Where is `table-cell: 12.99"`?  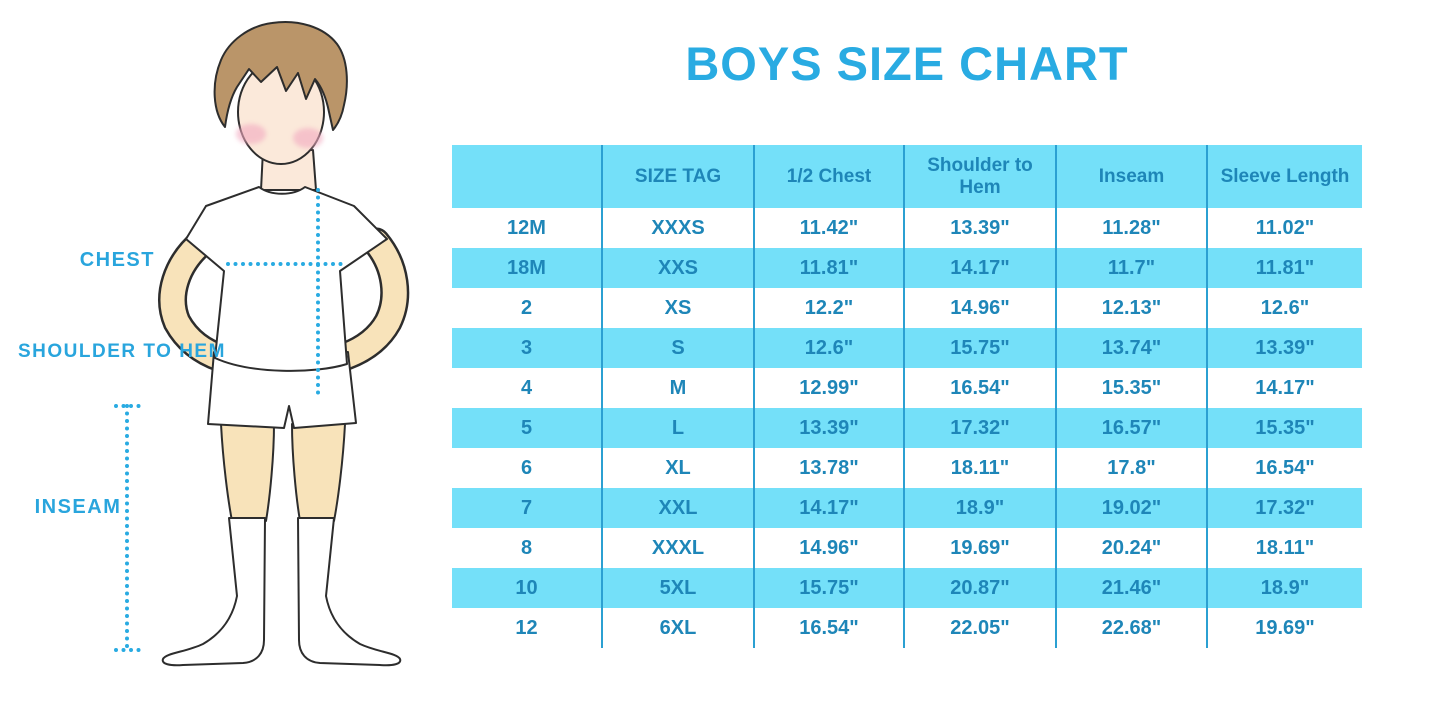
table-cell: 12.99" is located at coordinates (830, 388).